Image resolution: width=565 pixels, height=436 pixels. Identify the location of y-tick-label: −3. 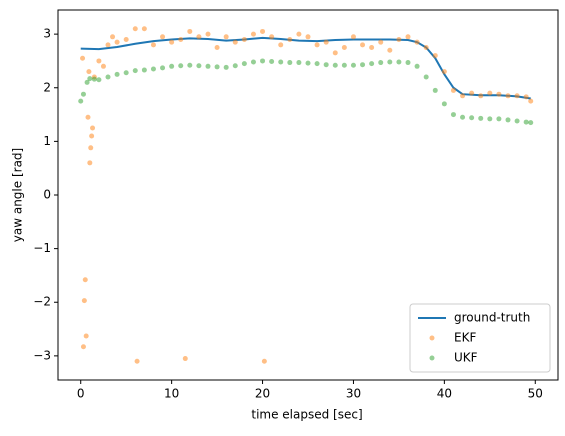
(42, 355).